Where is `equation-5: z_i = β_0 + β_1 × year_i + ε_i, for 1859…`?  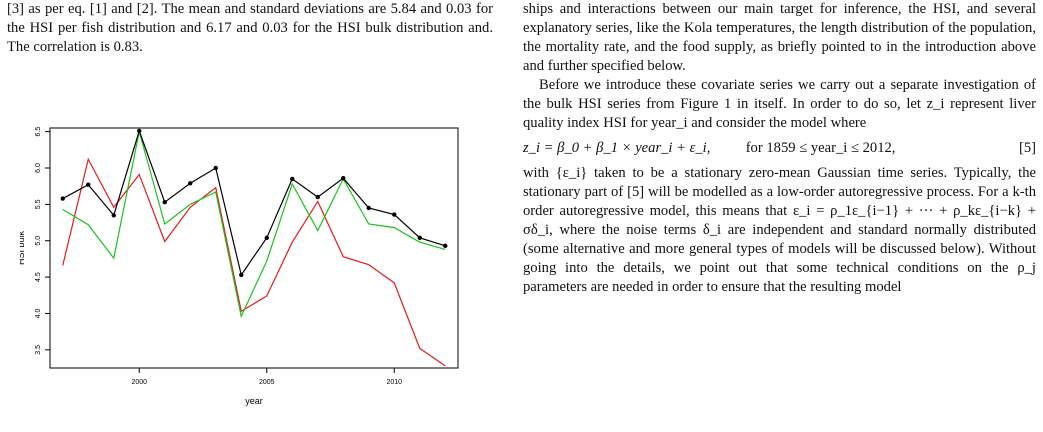
equation-5: z_i = β_0 + β_1 × year_i + ε_i, for 1859… is located at coordinates (779, 148).